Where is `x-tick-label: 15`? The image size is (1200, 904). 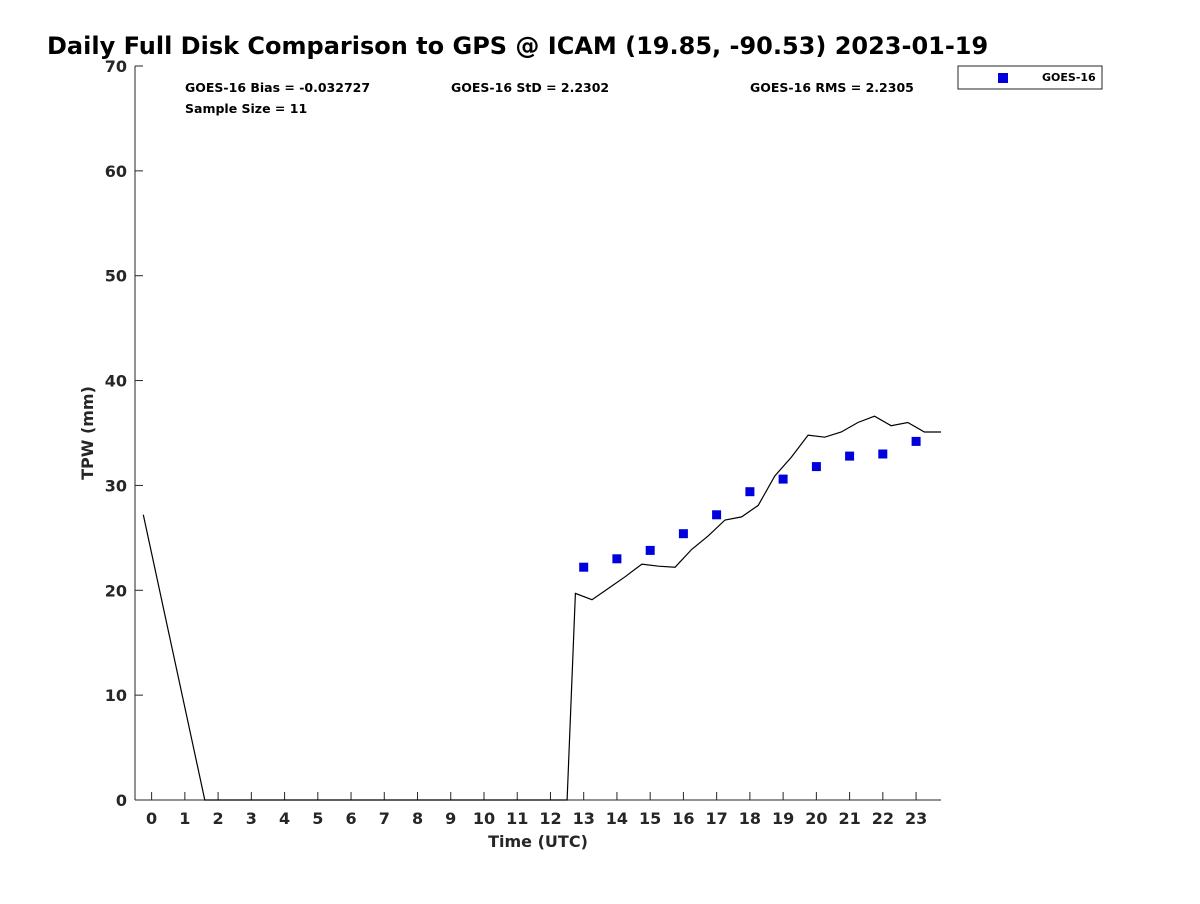
x-tick-label: 15 is located at coordinates (650, 818).